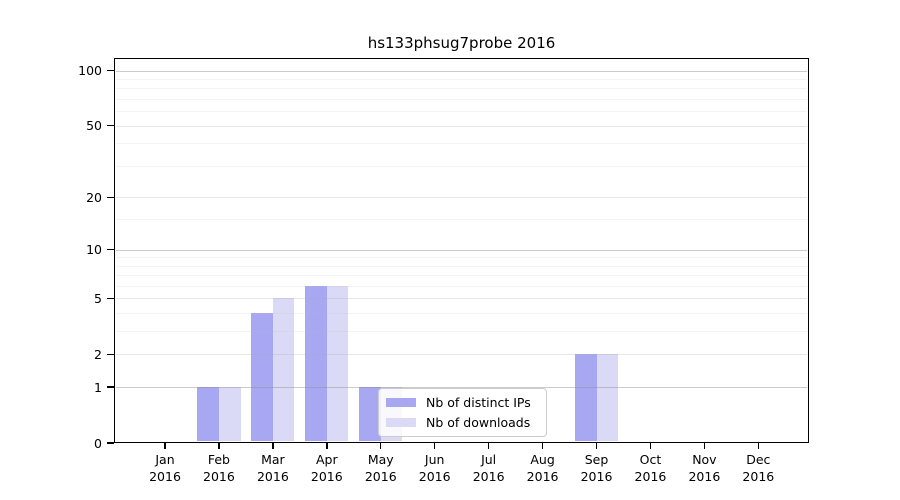  I want to click on x-tick-label: Feb 2016, so click(219, 468).